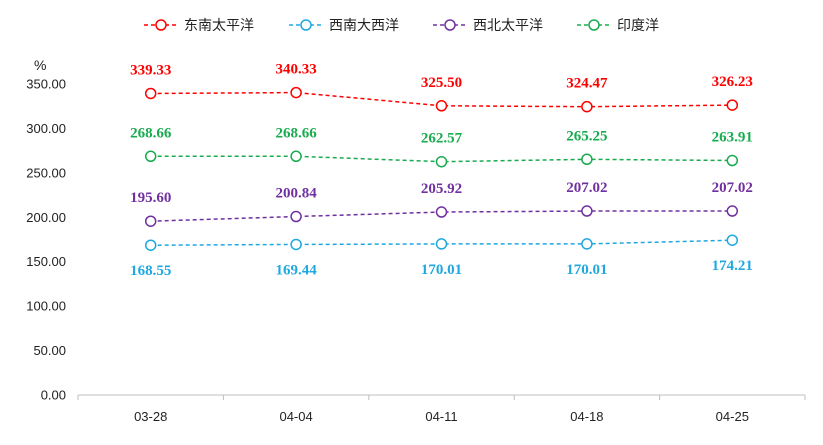 The height and width of the screenshot is (445, 823). I want to click on series-line, so click(441, 99).